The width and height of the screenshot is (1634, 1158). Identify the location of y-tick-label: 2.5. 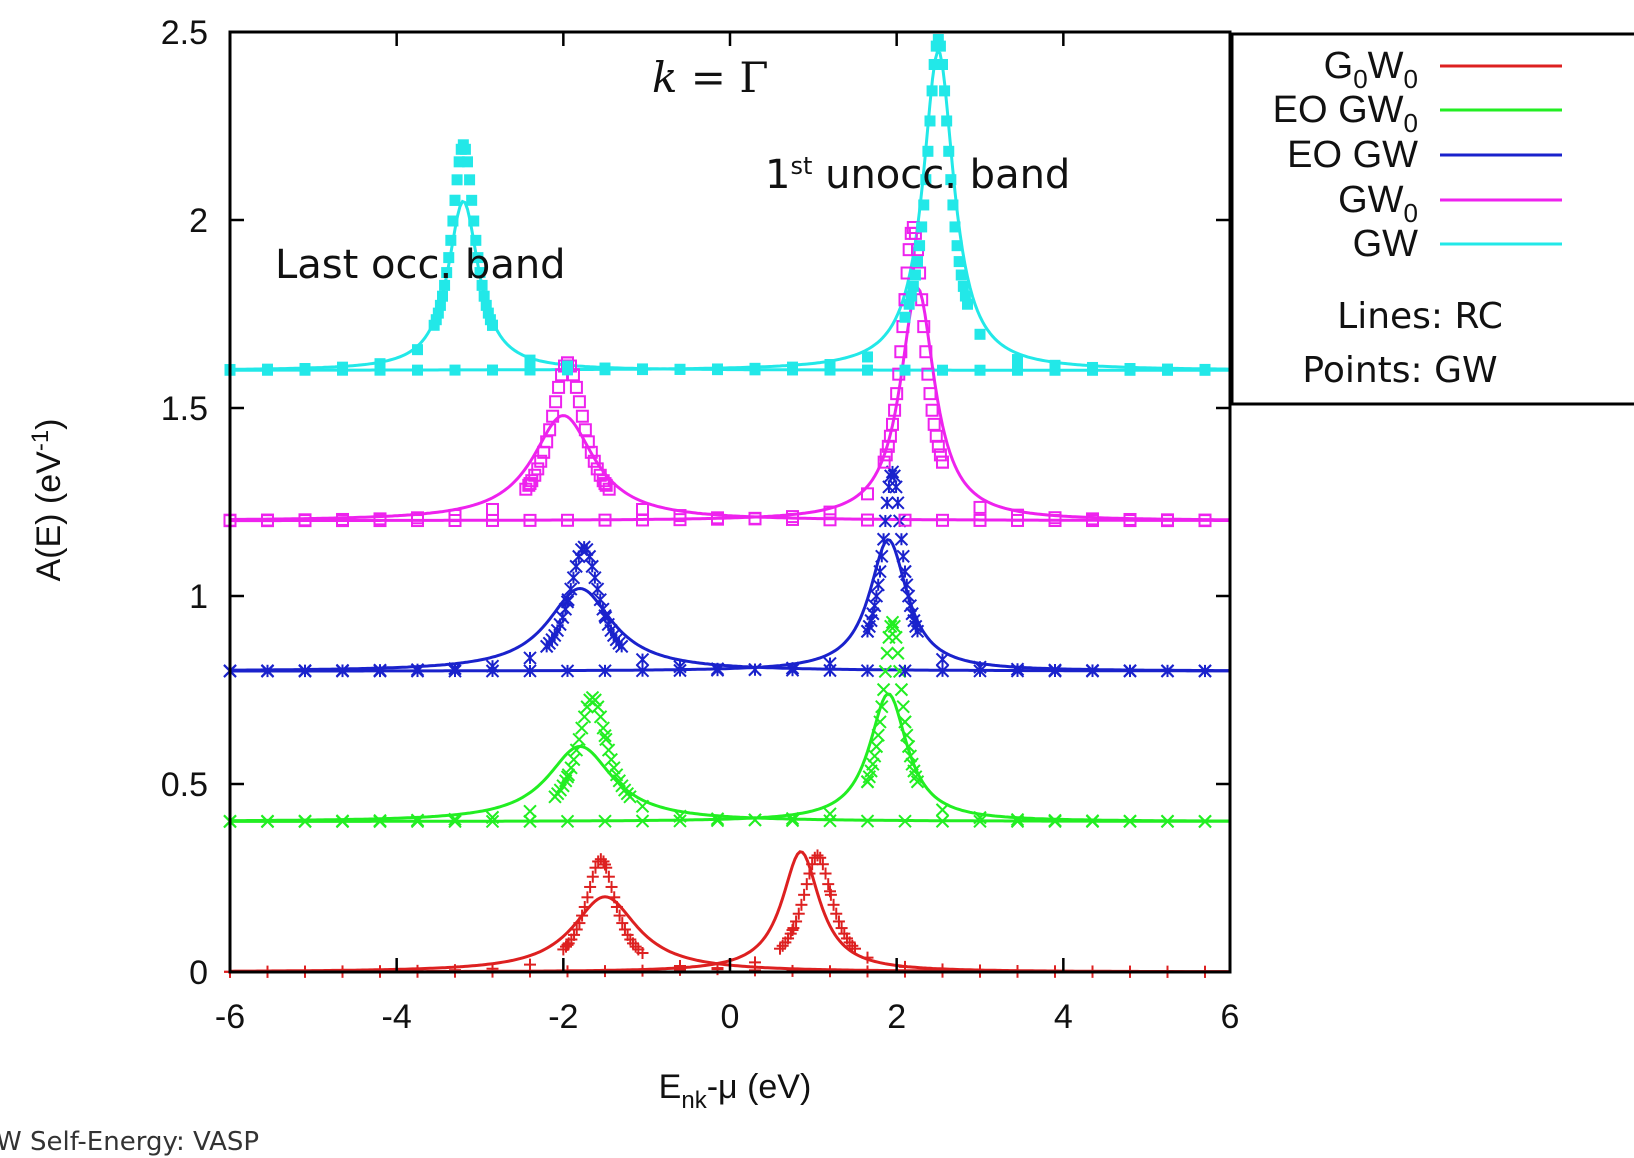
(184, 33).